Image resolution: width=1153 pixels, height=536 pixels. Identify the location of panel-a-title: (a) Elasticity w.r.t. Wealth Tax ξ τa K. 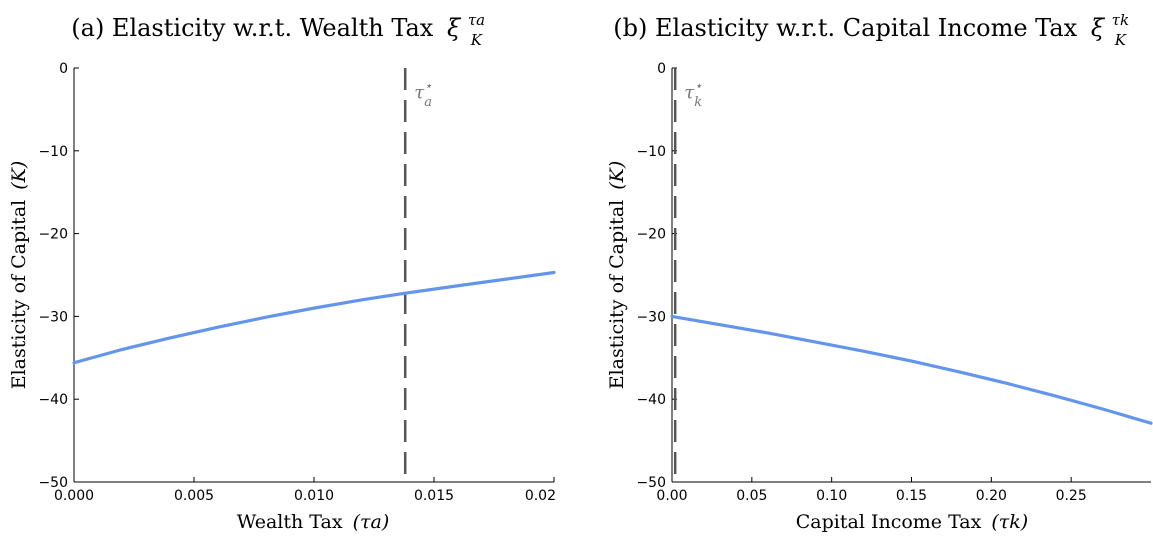
(281, 26).